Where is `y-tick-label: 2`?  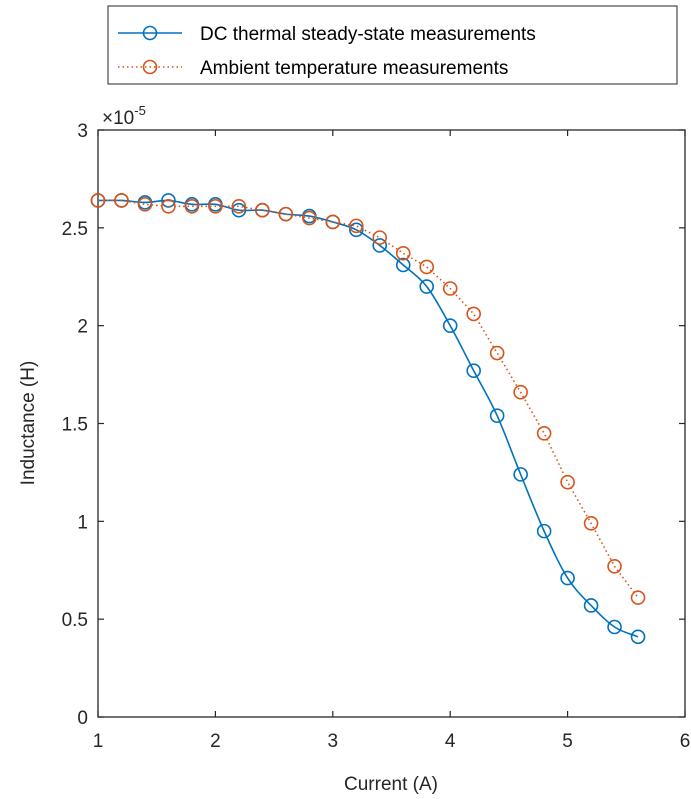
y-tick-label: 2 is located at coordinates (82, 327).